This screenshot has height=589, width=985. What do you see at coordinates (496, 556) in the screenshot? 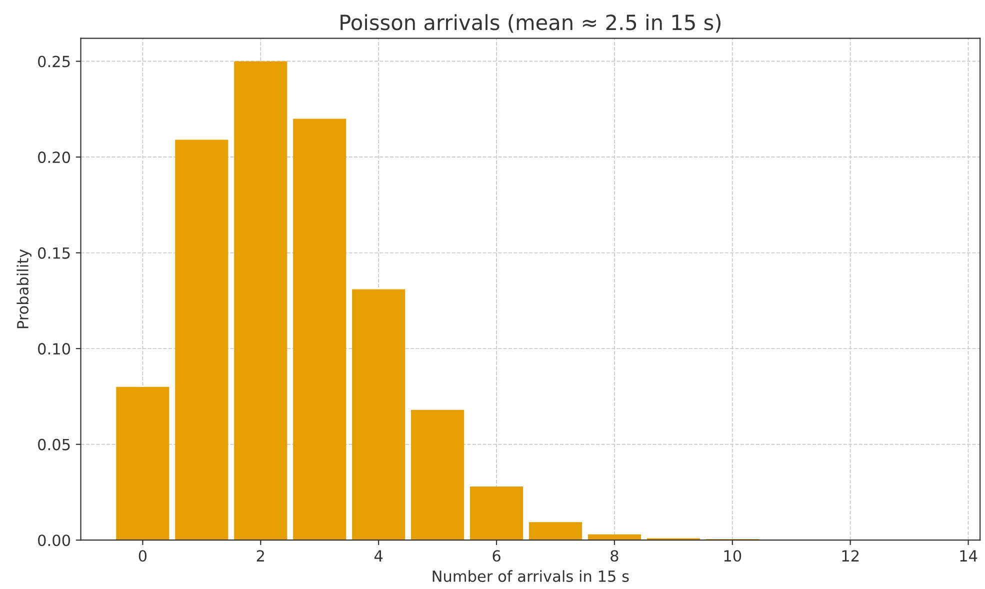
I see `x-tick-label: 6` at bounding box center [496, 556].